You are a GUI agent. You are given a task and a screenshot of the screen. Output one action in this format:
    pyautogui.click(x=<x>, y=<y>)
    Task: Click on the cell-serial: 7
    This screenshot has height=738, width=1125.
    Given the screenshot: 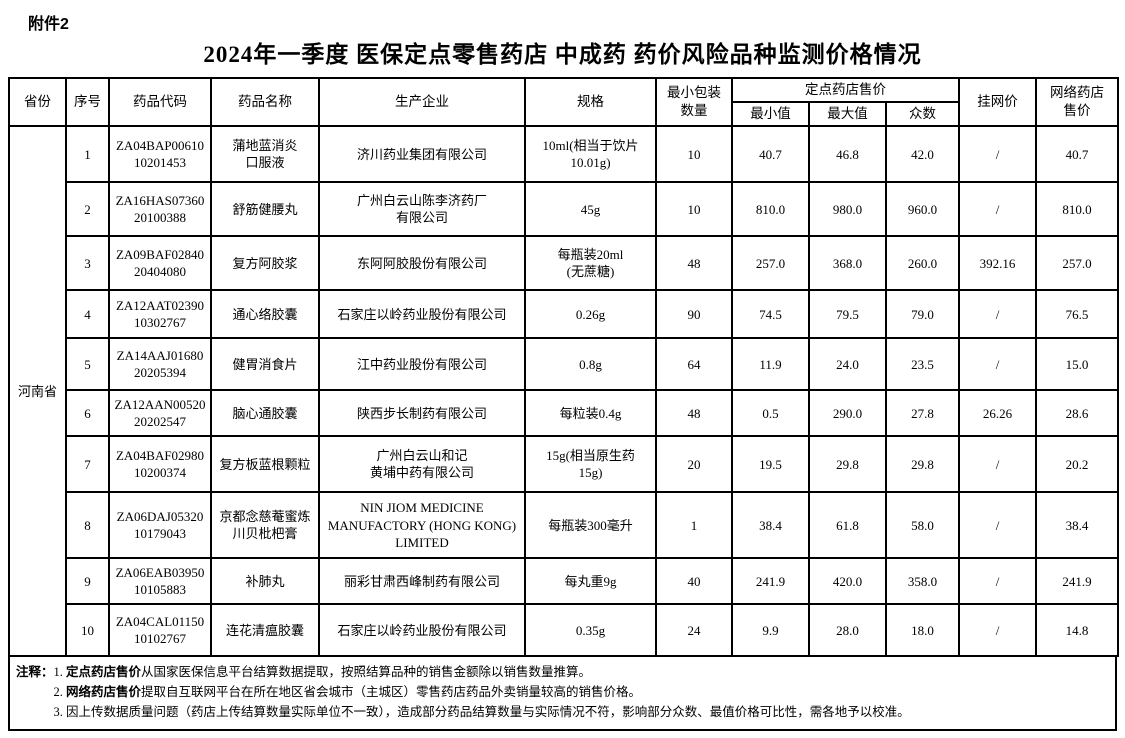 What is the action you would take?
    pyautogui.click(x=87, y=464)
    